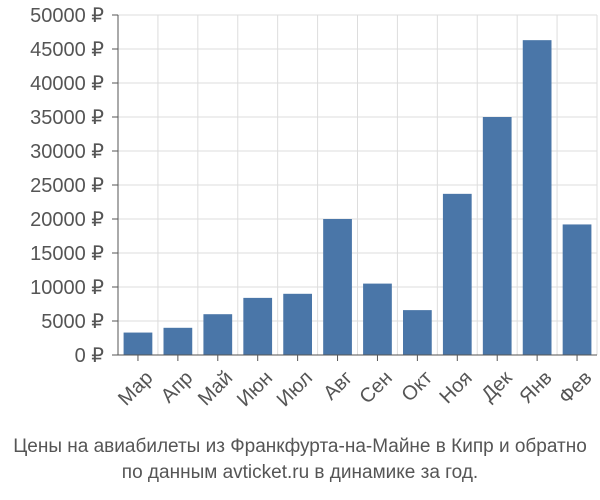 This screenshot has height=500, width=600. What do you see at coordinates (67, 84) in the screenshot?
I see `y-tick-label: 40000 ₽` at bounding box center [67, 84].